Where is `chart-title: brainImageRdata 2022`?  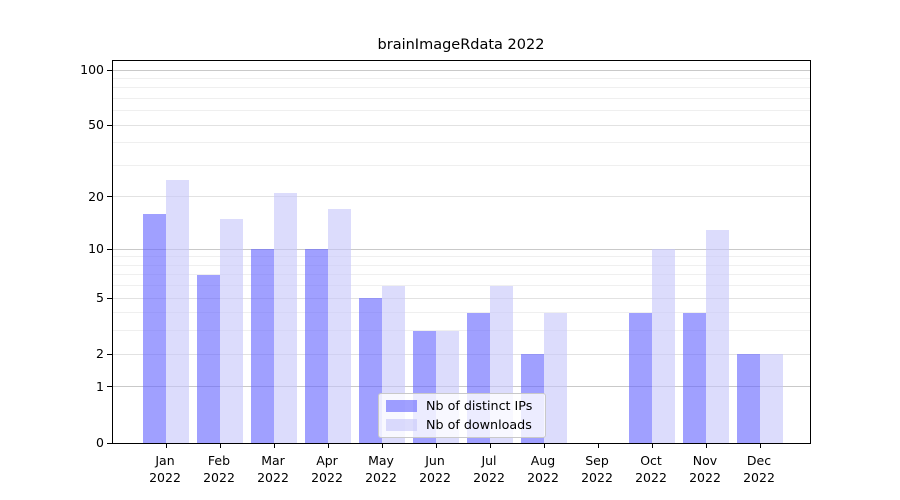
chart-title: brainImageRdata 2022 is located at coordinates (461, 45).